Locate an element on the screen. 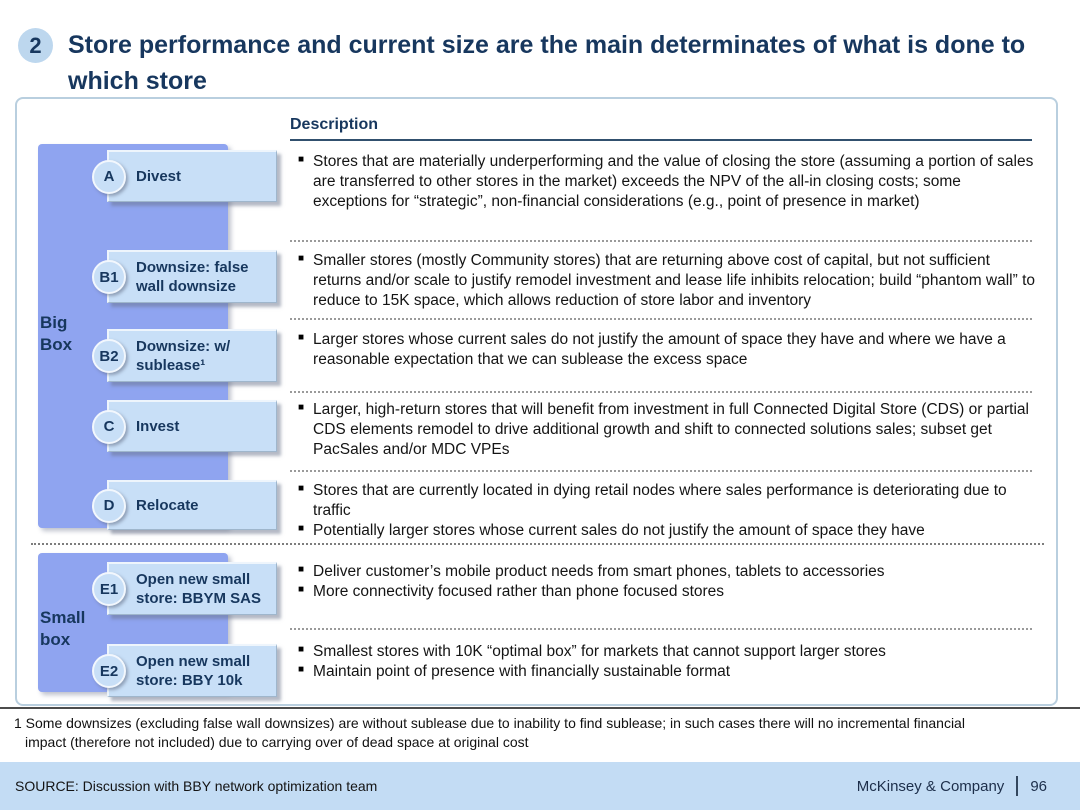  option-label-divest: Divest is located at coordinates (159, 176).